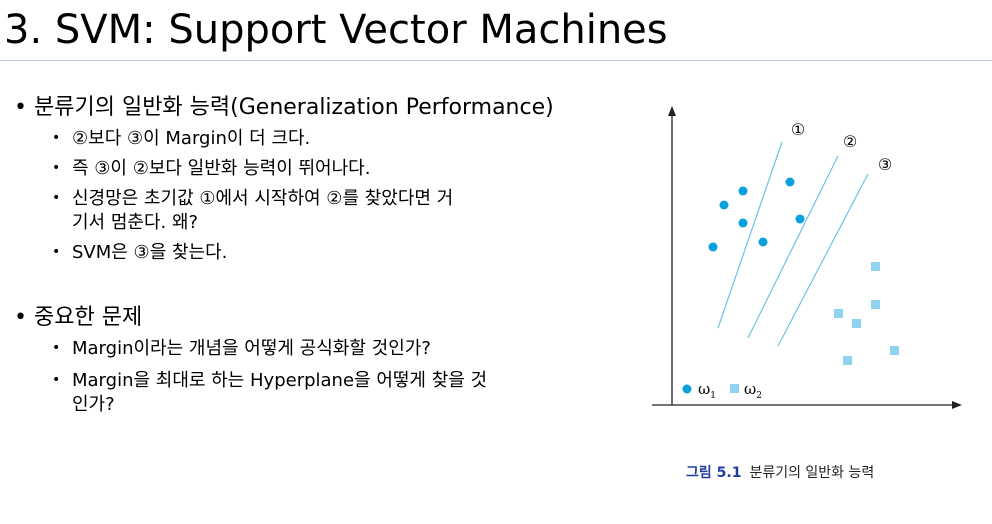 Image resolution: width=992 pixels, height=524 pixels. What do you see at coordinates (672, 111) in the screenshot?
I see `y-axis-arrow` at bounding box center [672, 111].